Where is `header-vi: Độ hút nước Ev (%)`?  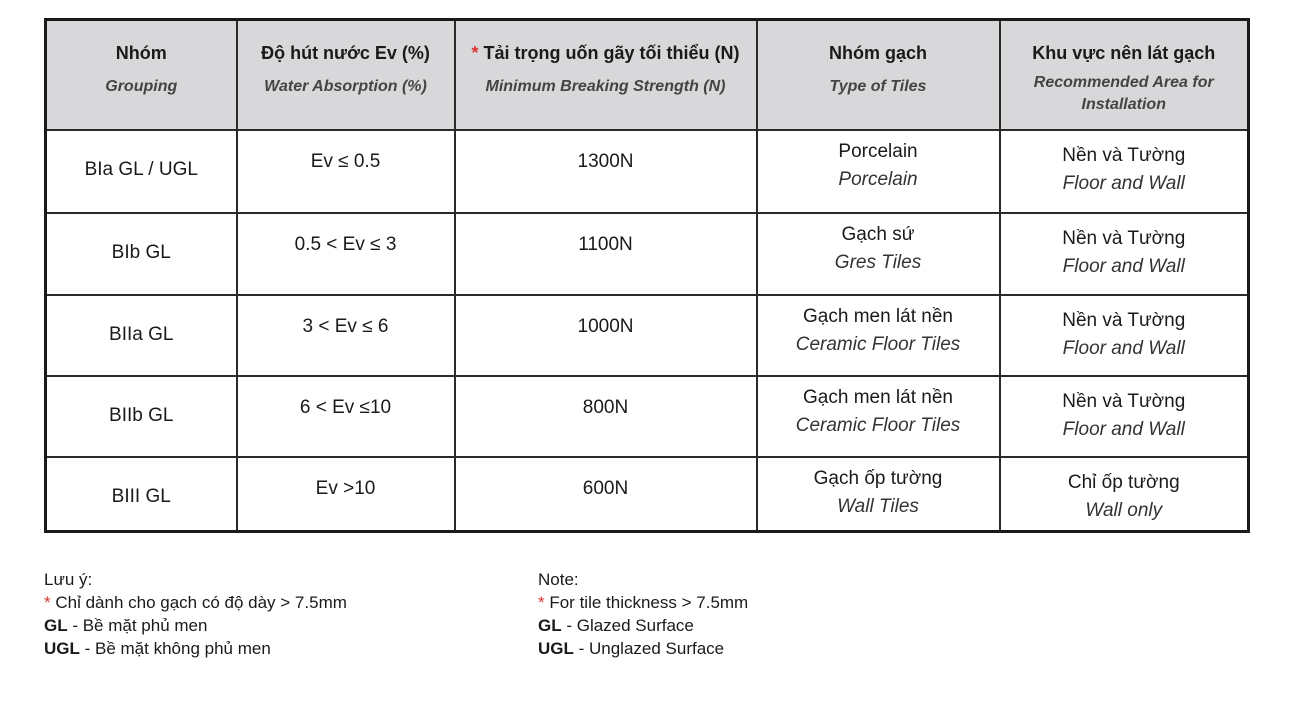 header-vi: Độ hút nước Ev (%) is located at coordinates (345, 53).